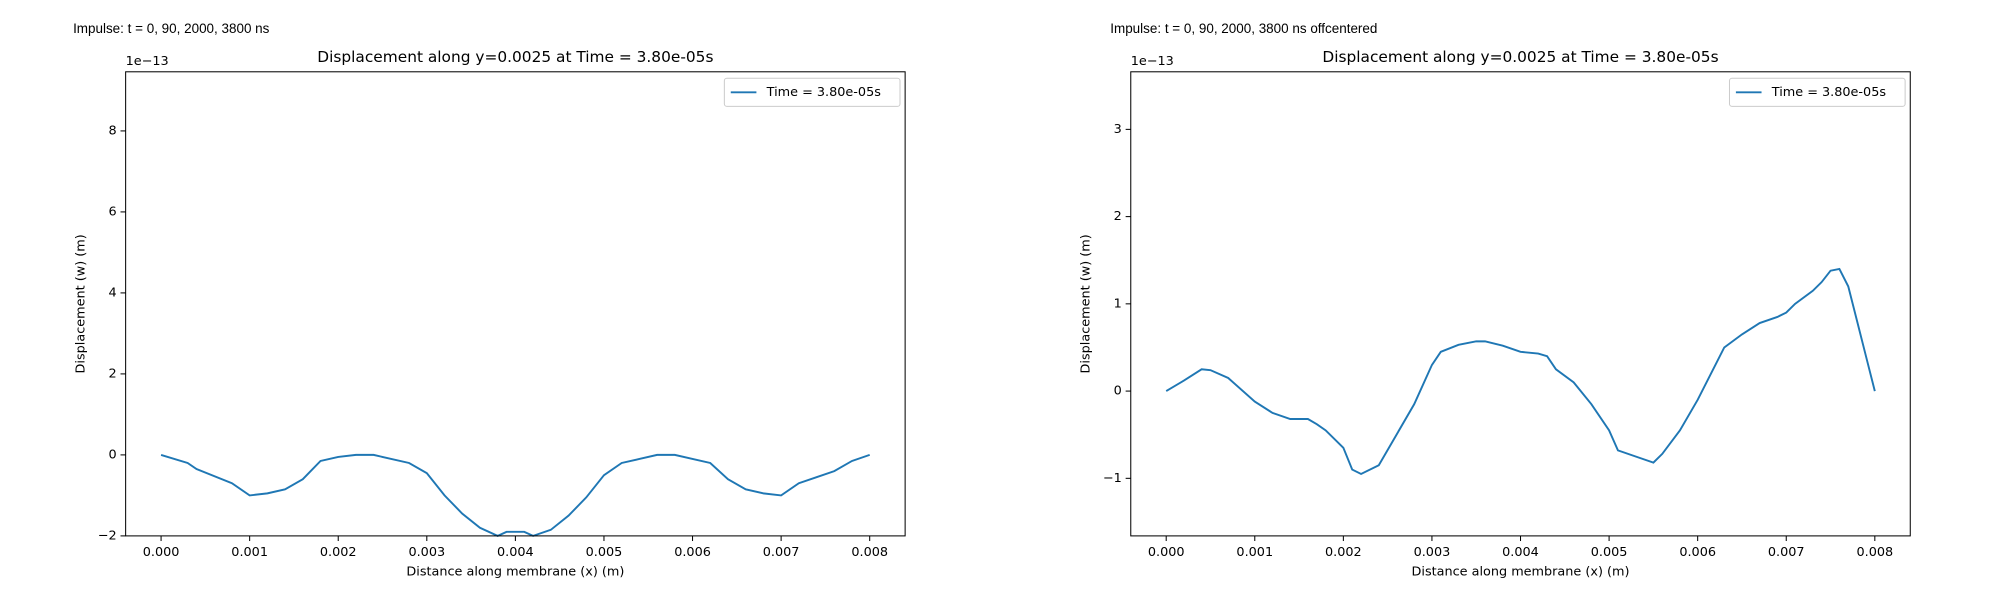  Describe the element at coordinates (113, 130) in the screenshot. I see `y-tick-label: 8` at that location.